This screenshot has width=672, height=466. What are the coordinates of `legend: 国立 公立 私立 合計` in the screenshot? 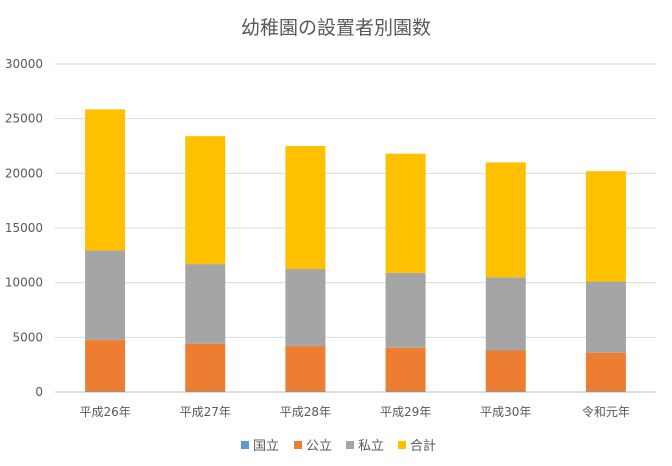 It's located at (338, 446).